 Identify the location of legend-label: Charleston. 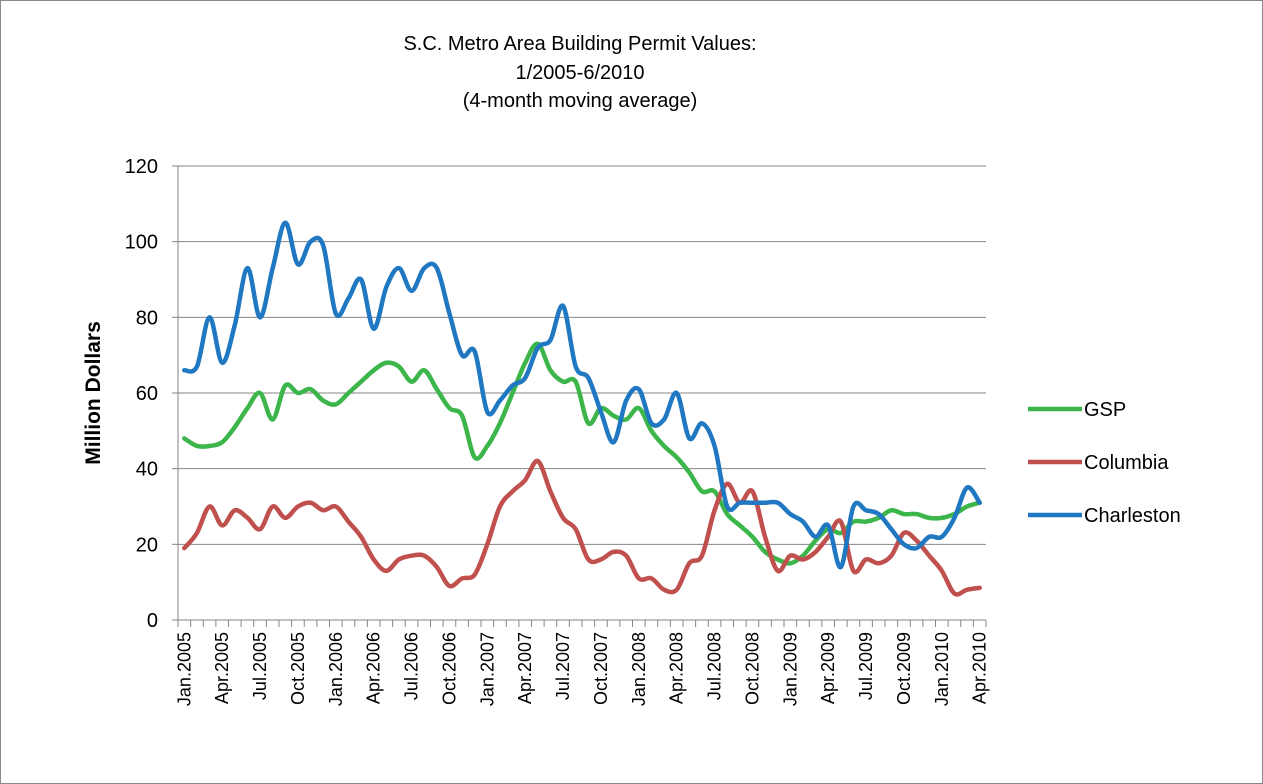
(1132, 516).